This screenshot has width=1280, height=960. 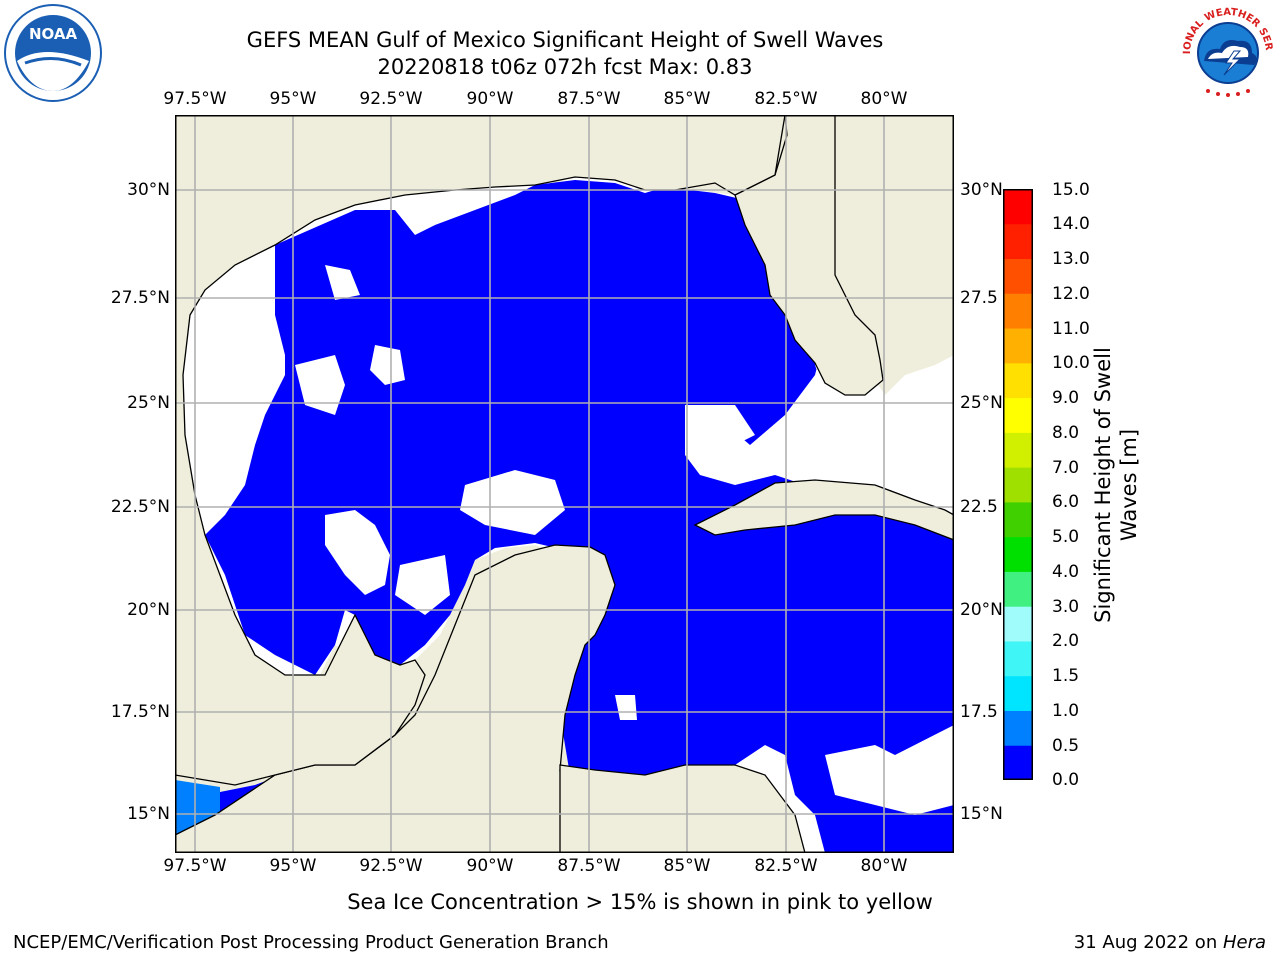 I want to click on colorbar, so click(x=1018, y=484).